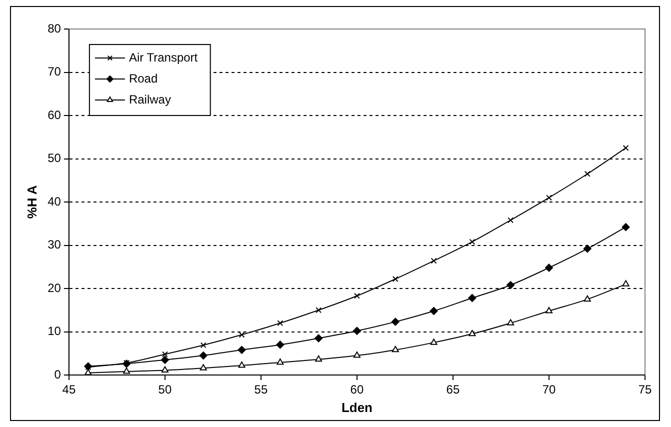 This screenshot has height=427, width=671. I want to click on y-tick-label: 10, so click(55, 331).